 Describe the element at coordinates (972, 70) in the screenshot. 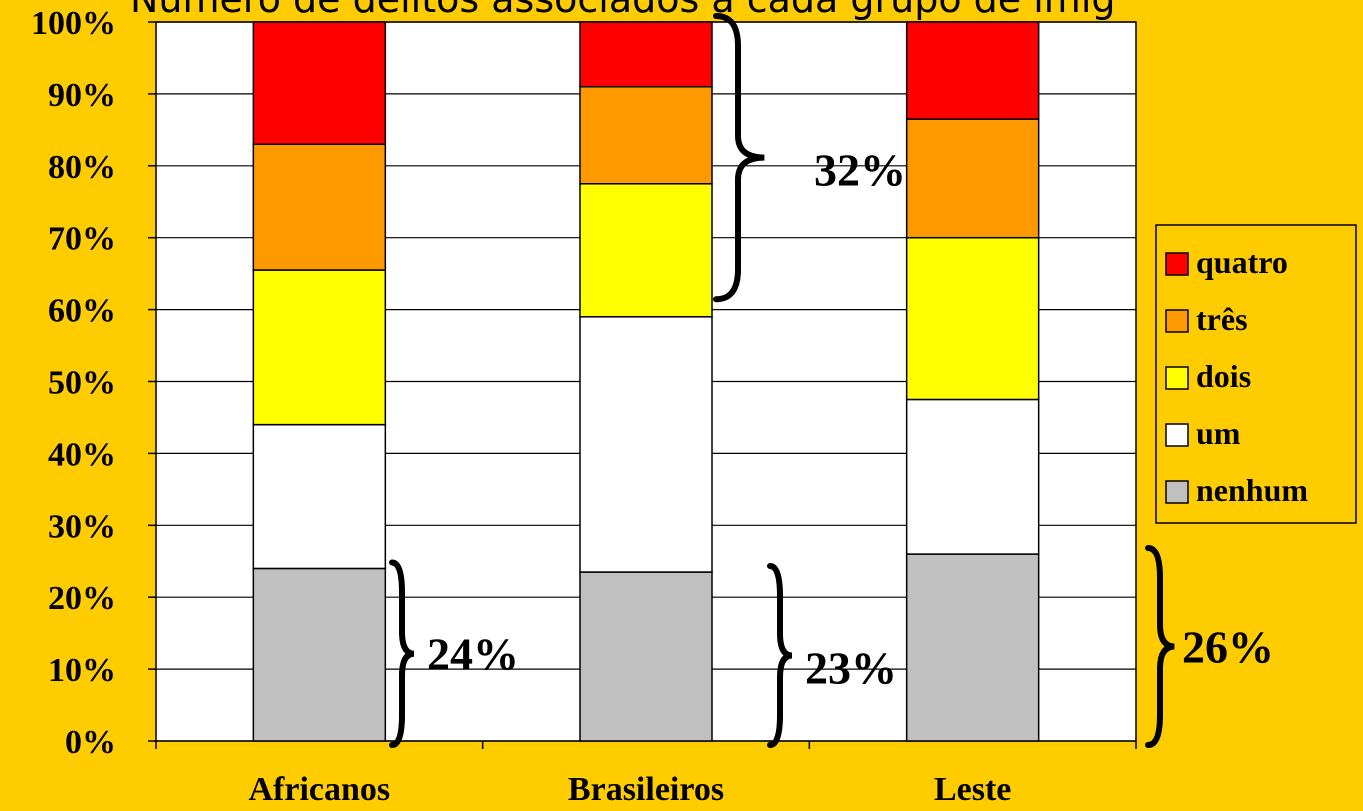

I see `bar-leste-quatro` at that location.